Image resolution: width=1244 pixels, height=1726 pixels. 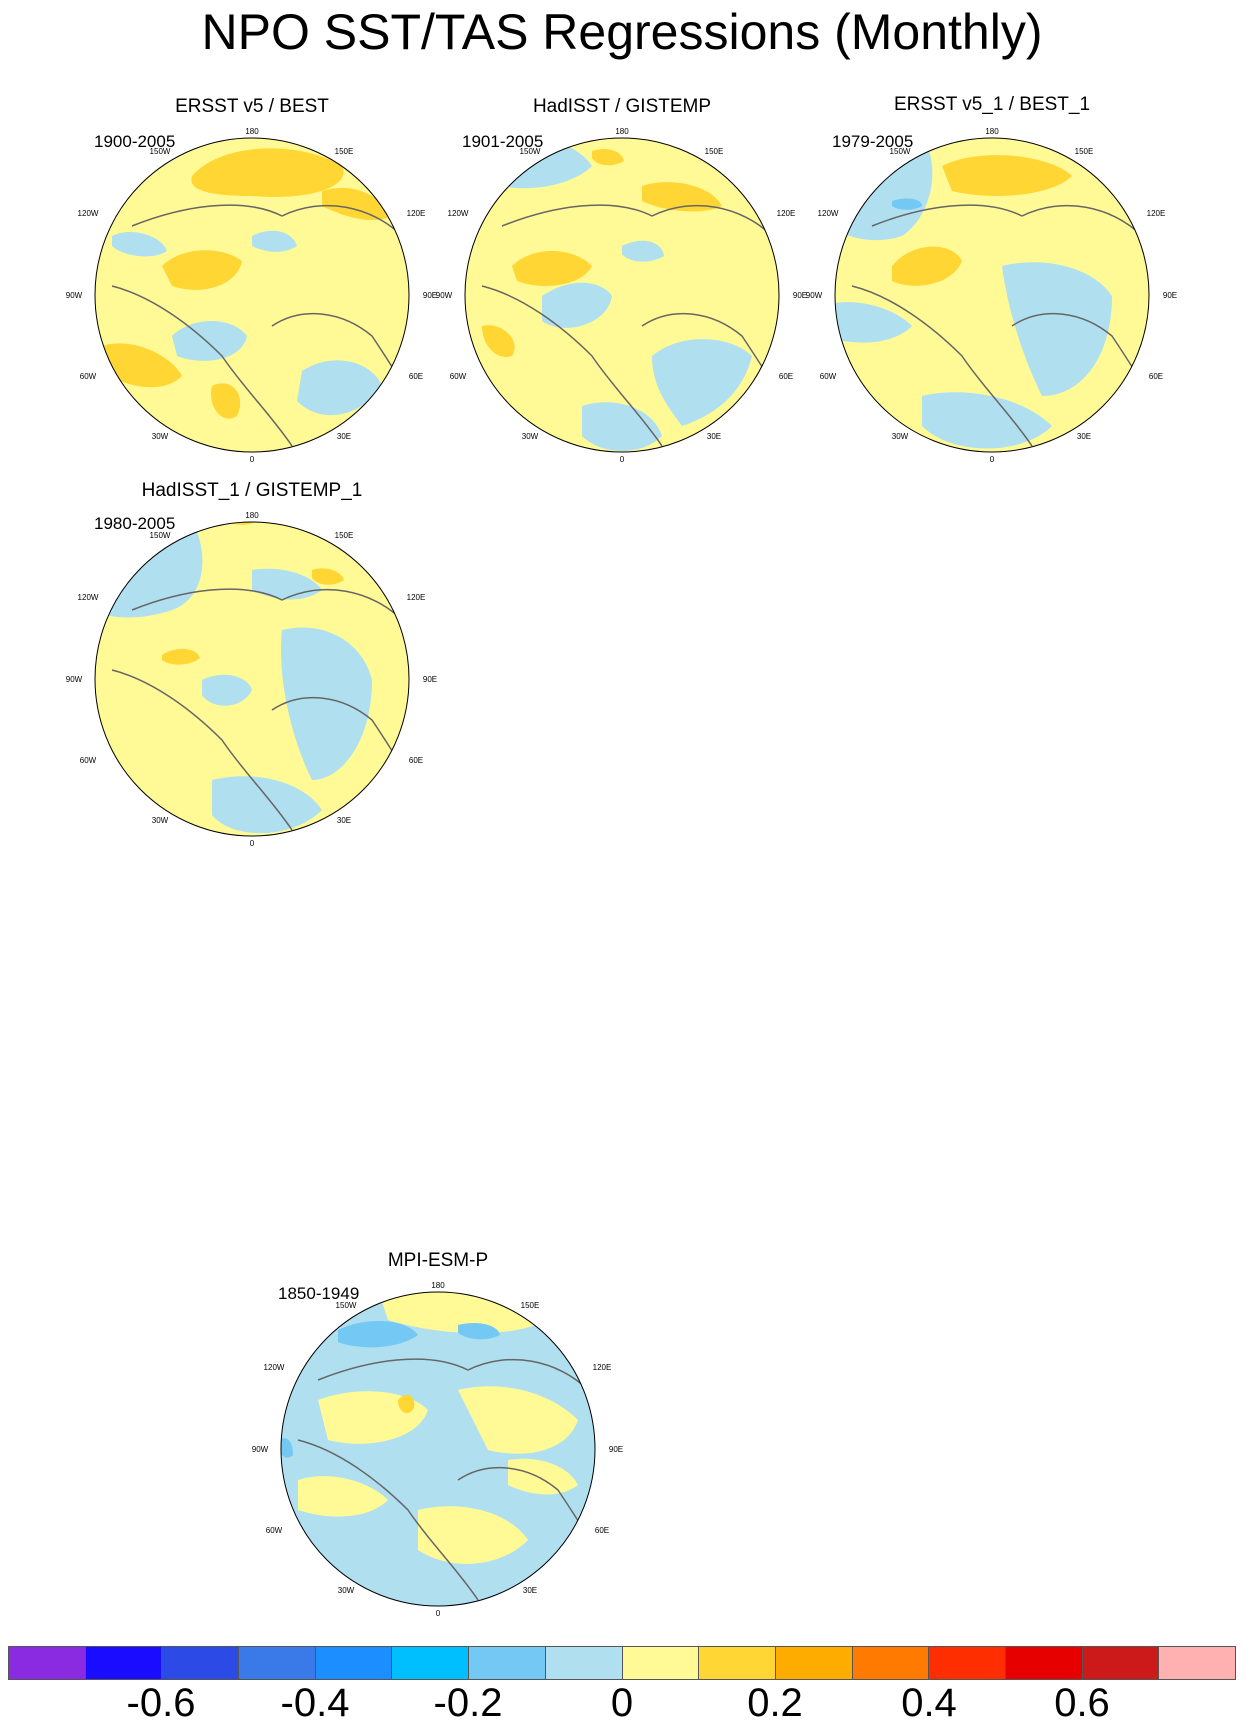 I want to click on colorbar-tick-label: 0.6, so click(x=1082, y=1703).